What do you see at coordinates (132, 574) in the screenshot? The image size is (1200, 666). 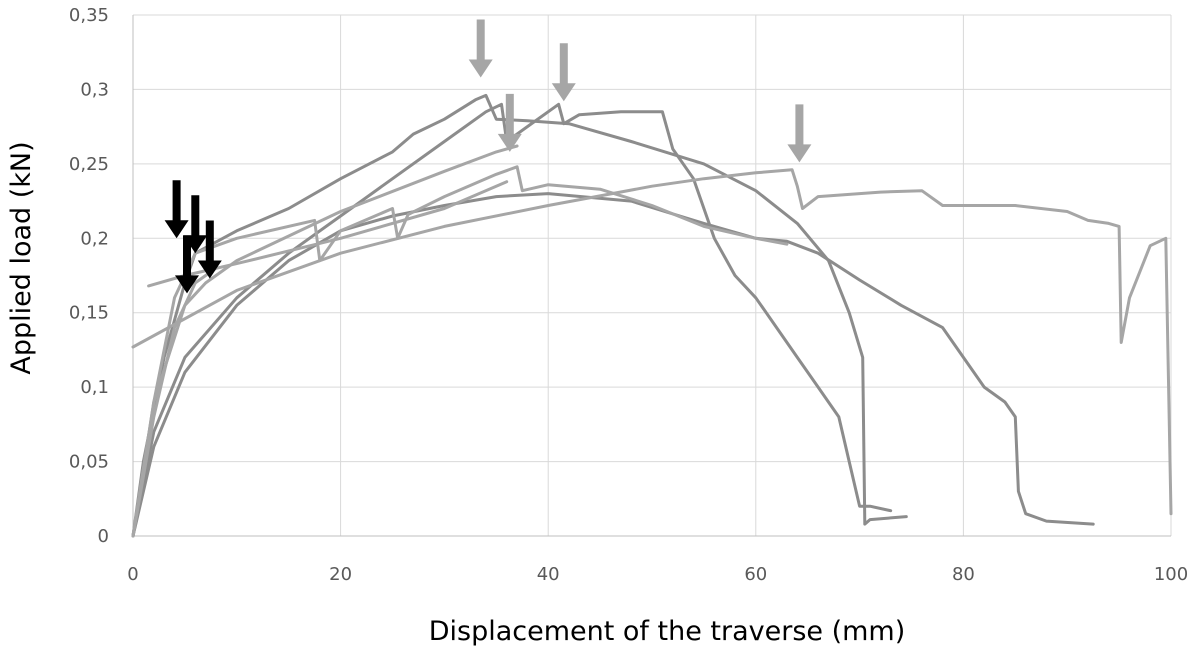 I see `x-tick-label: 0` at bounding box center [132, 574].